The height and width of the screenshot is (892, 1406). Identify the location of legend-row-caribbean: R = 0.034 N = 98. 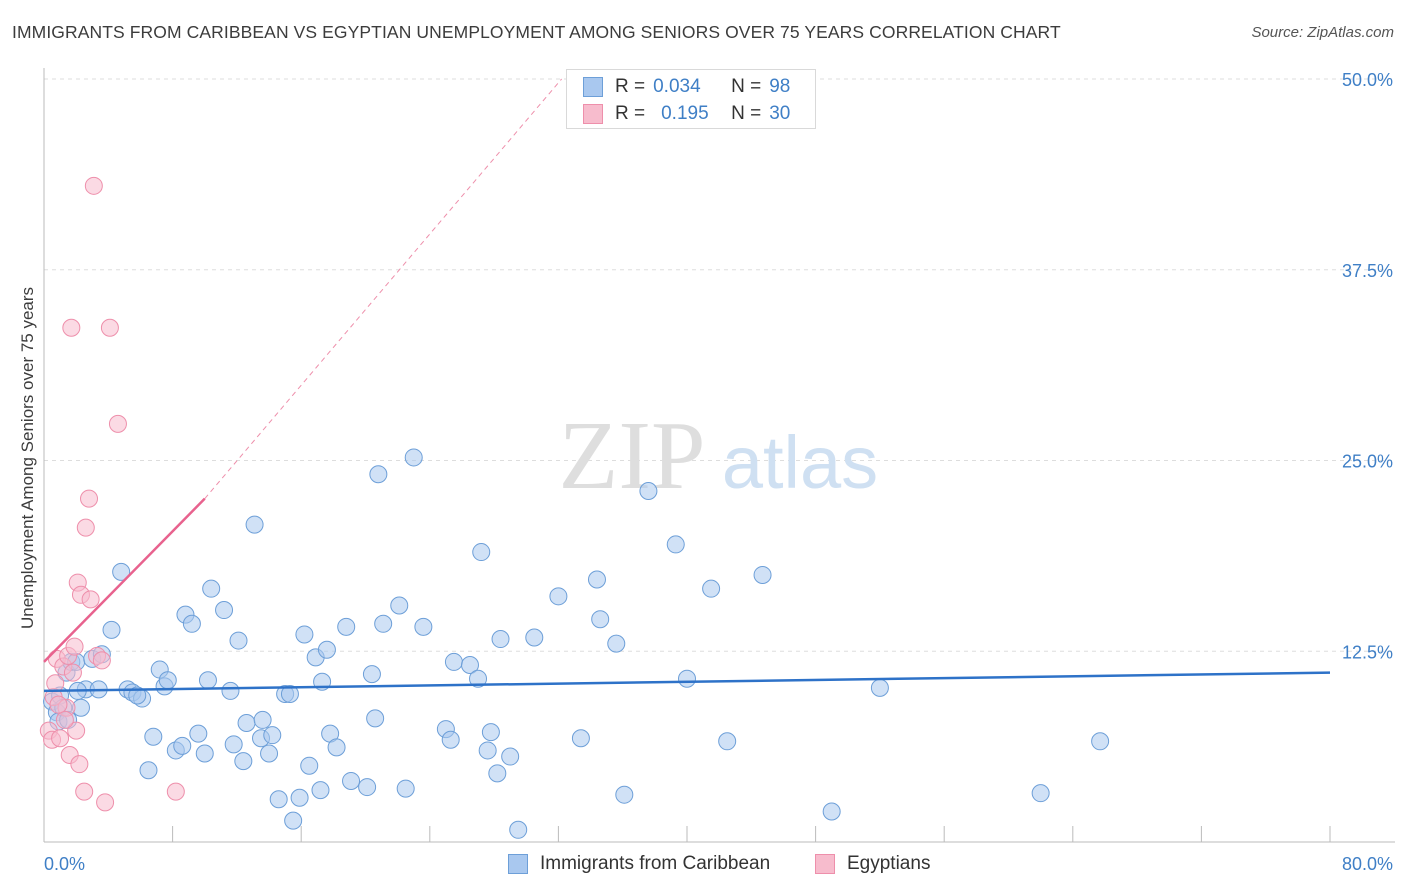
(686, 87).